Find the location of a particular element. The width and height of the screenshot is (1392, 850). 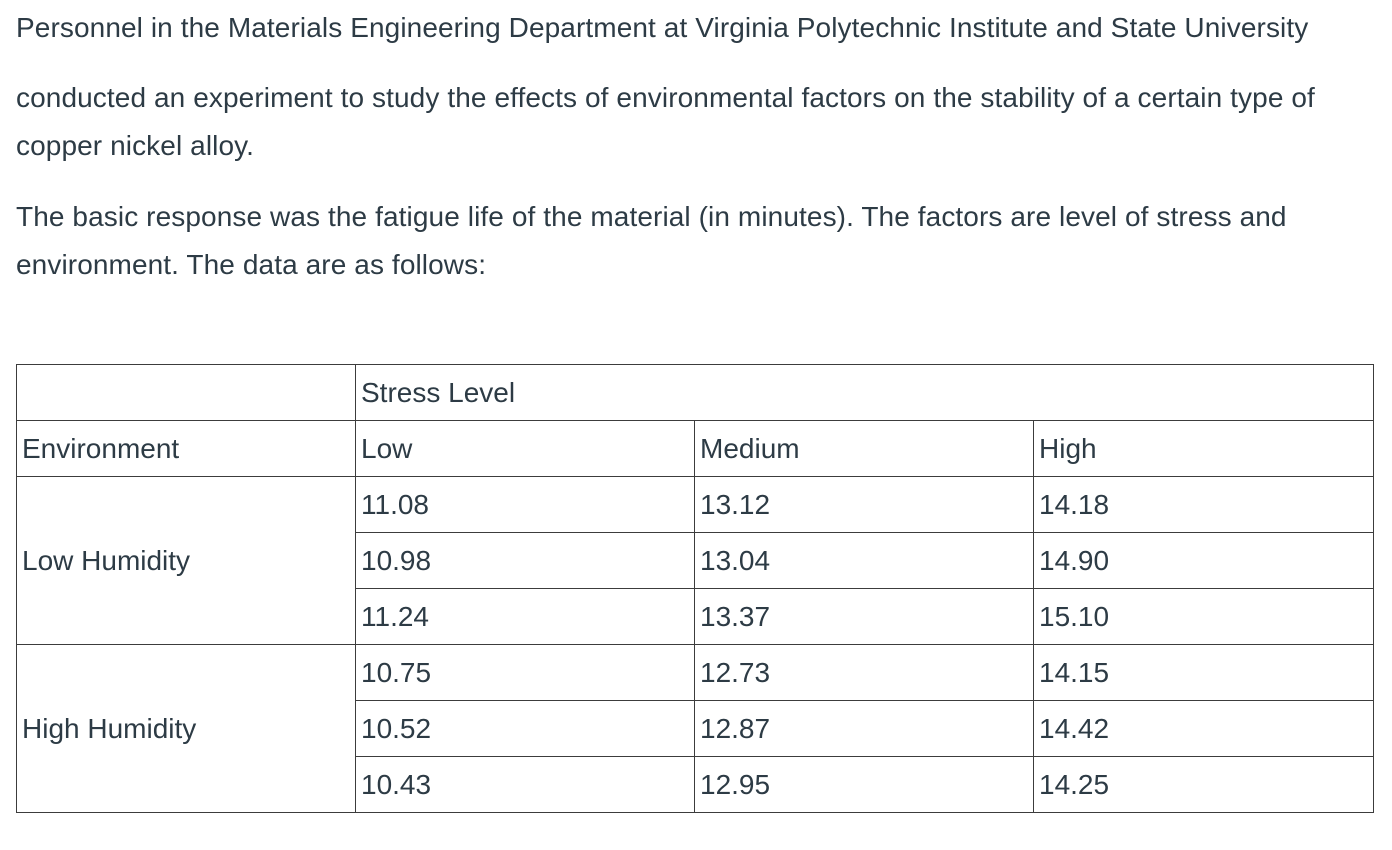

environment-label-low-humidity: Low Humidity is located at coordinates (186, 560).